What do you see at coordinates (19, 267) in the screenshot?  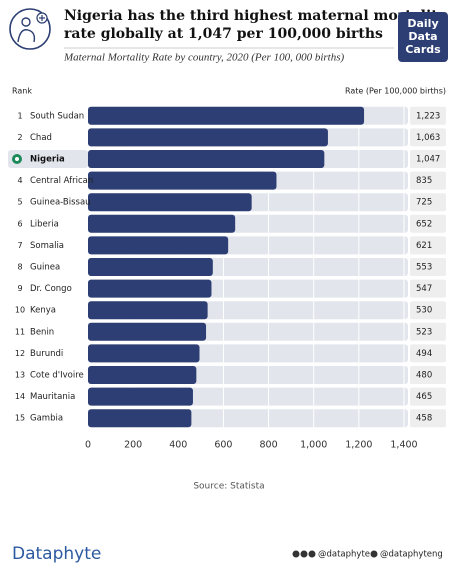 I see `rank: 8` at bounding box center [19, 267].